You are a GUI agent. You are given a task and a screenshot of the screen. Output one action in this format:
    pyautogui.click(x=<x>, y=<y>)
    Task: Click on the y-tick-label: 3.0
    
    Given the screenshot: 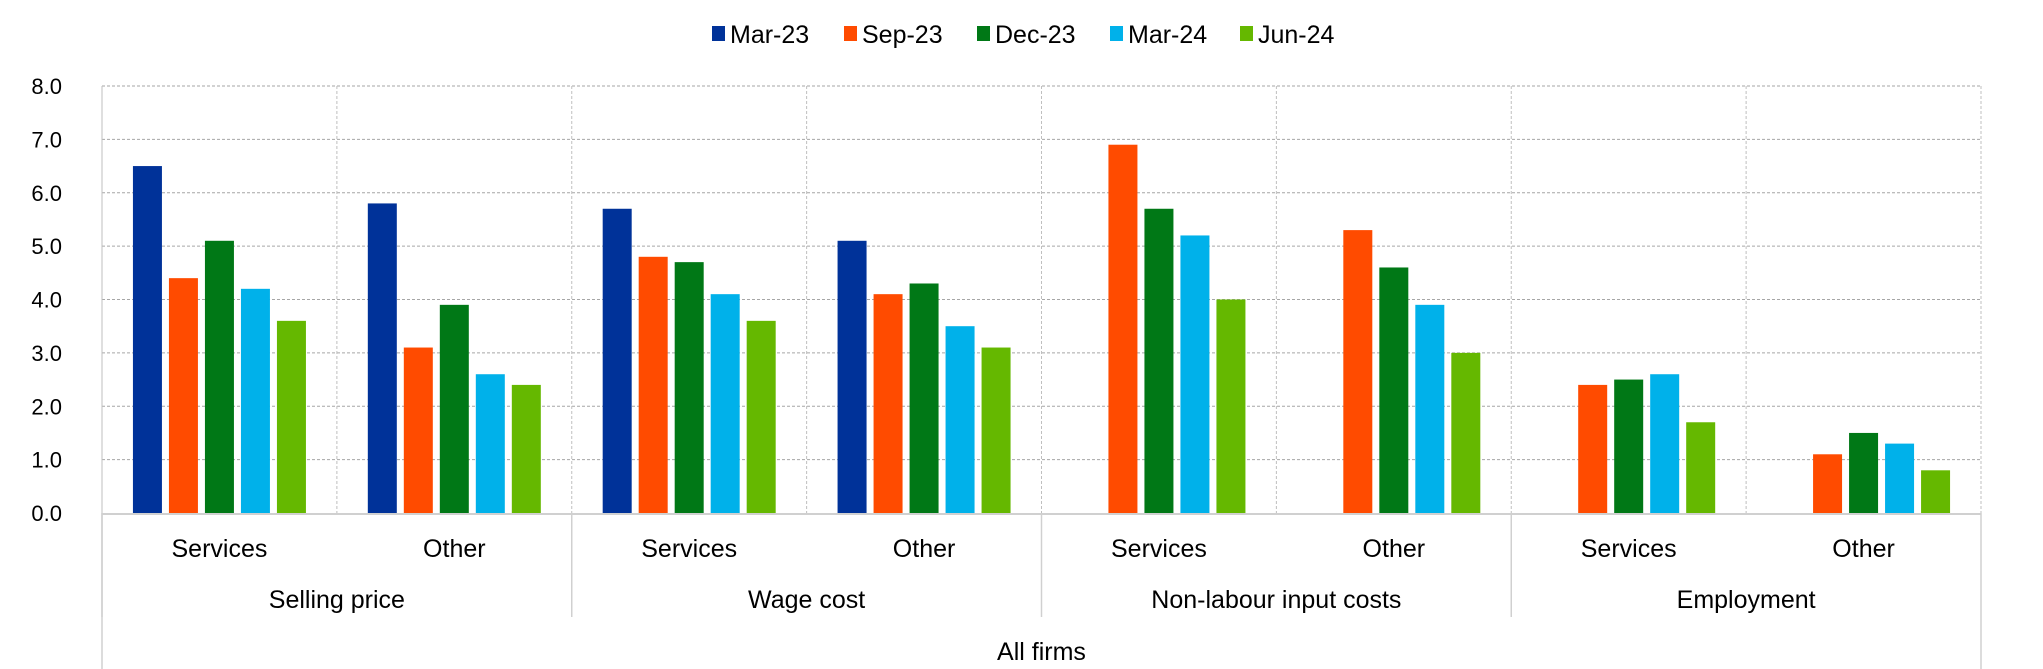 What is the action you would take?
    pyautogui.click(x=46, y=353)
    